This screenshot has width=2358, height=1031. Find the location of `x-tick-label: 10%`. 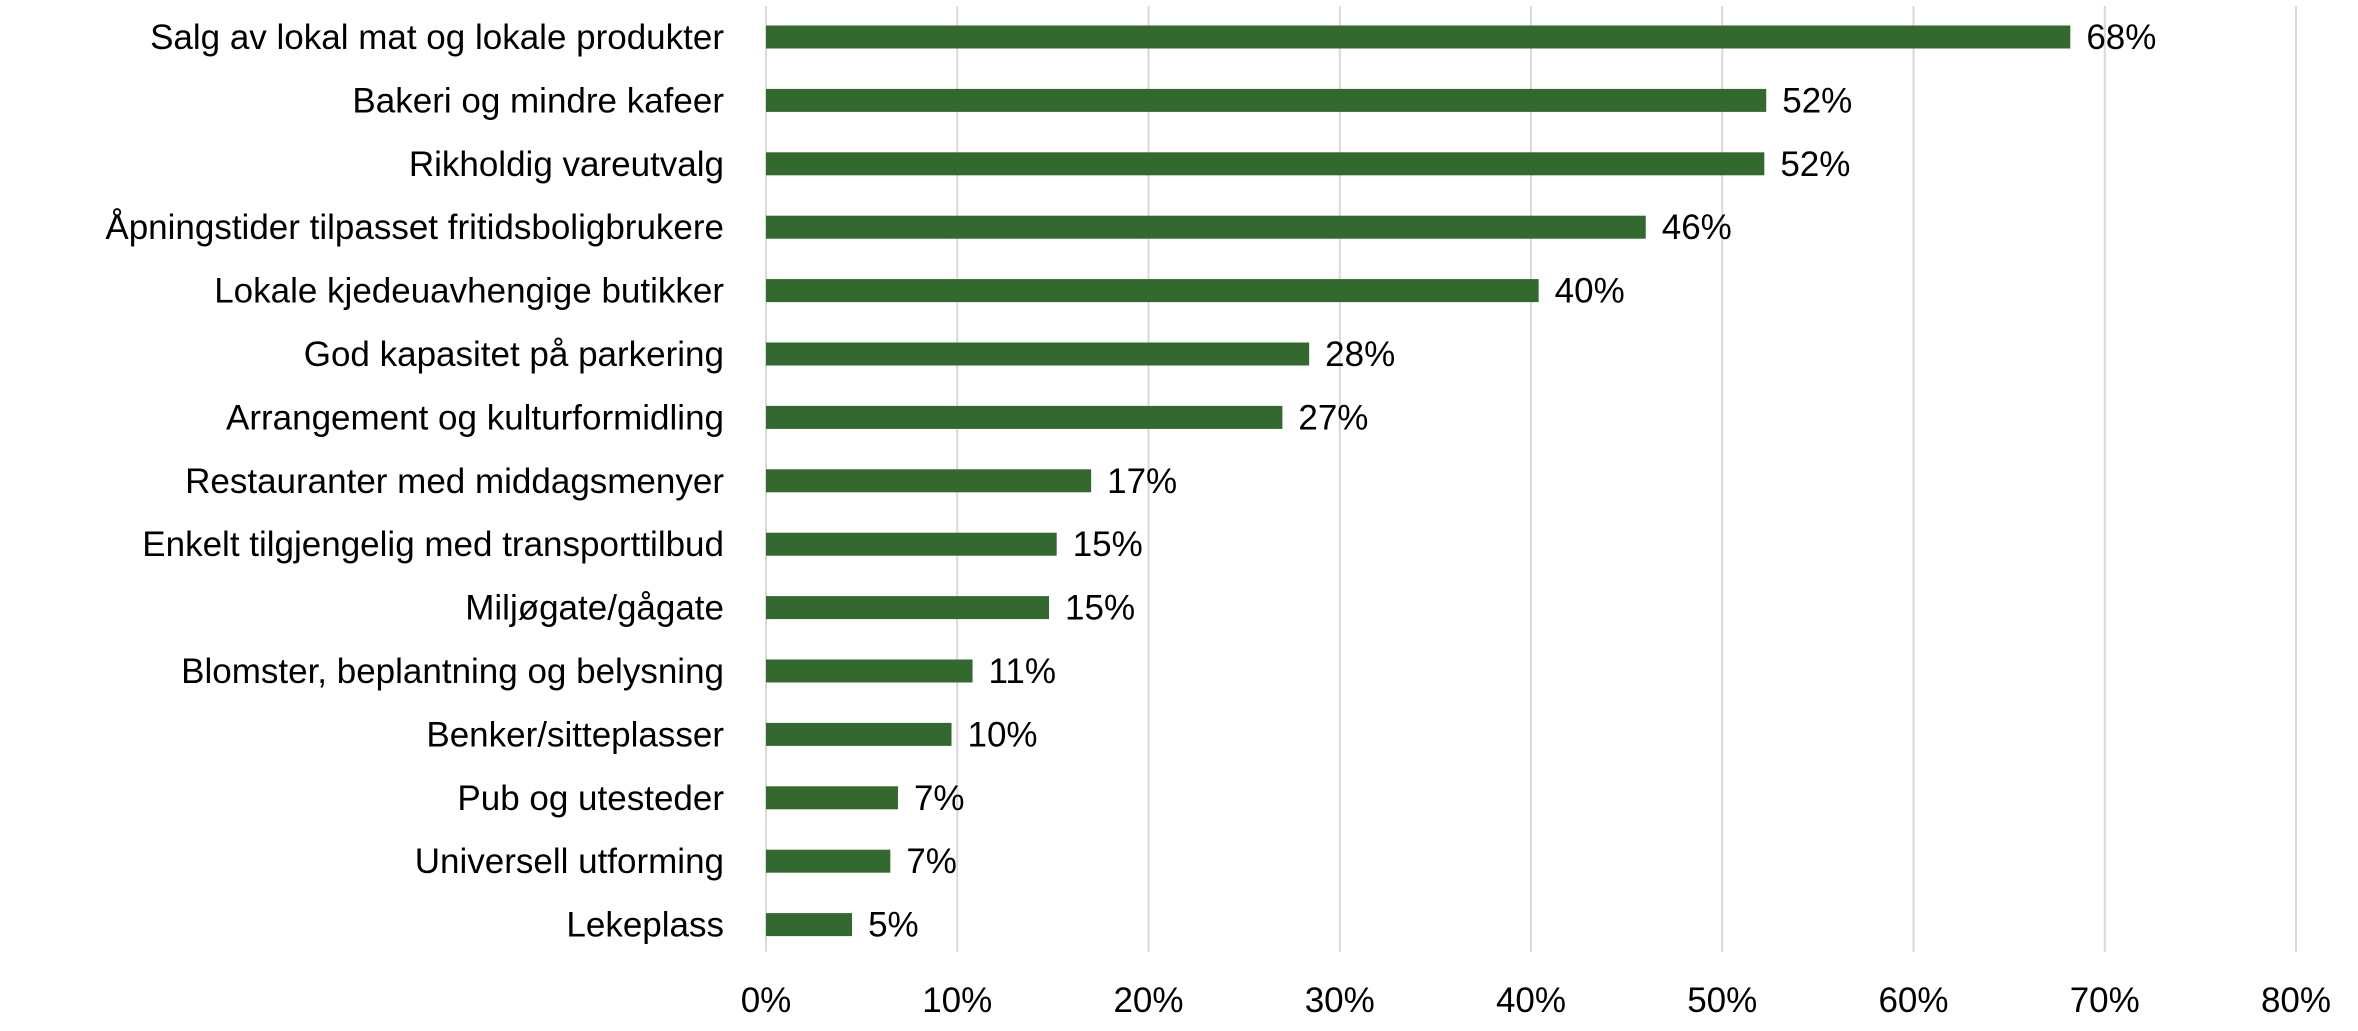

x-tick-label: 10% is located at coordinates (957, 1000).